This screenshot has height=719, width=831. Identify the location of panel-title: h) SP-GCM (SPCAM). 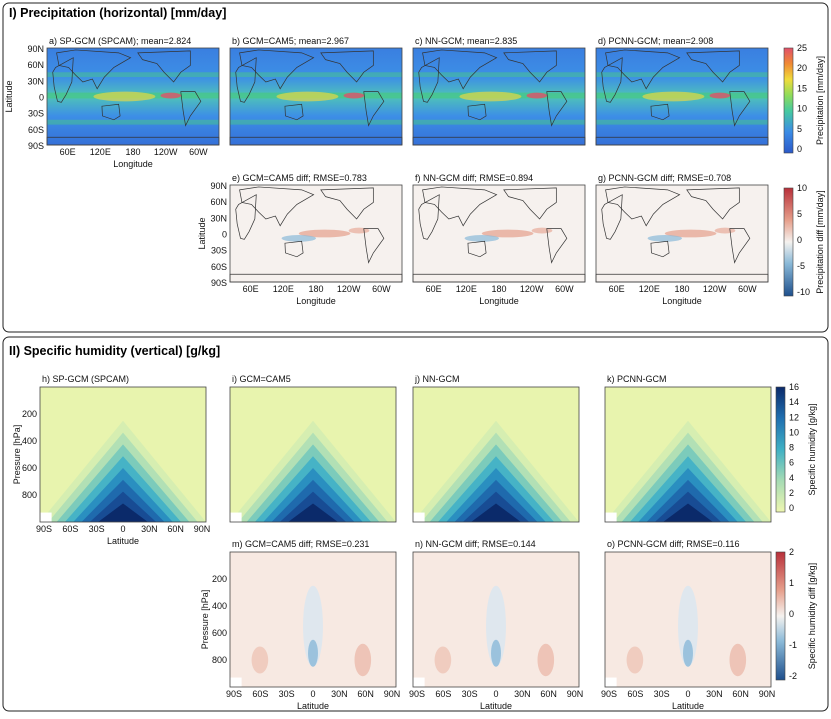
(85, 379).